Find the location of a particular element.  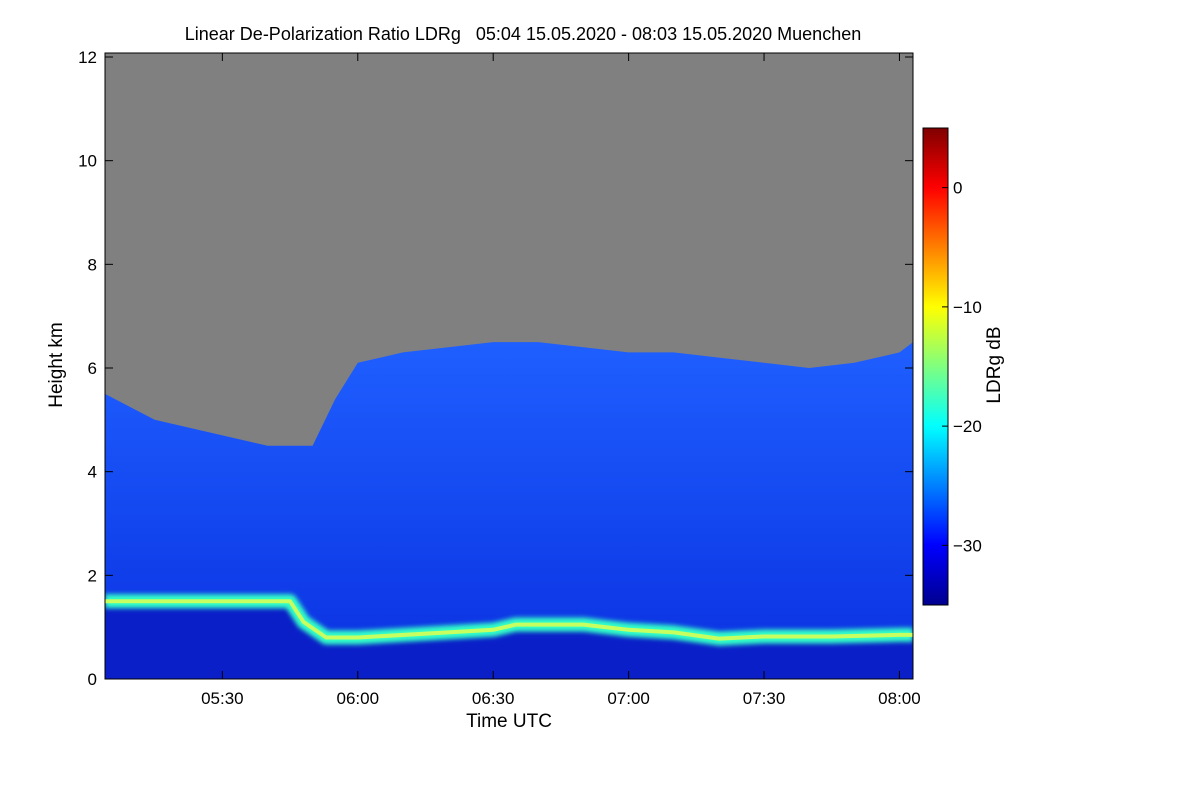

x-tick-label: 08:00 is located at coordinates (899, 698).